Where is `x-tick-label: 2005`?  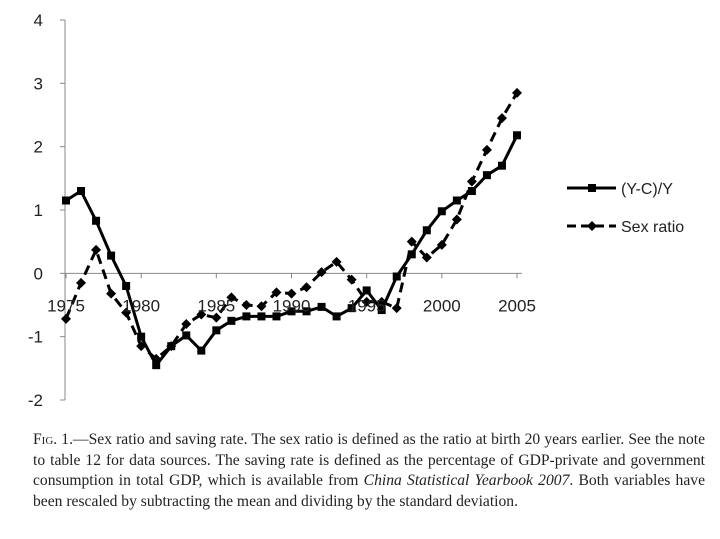
x-tick-label: 2005 is located at coordinates (517, 305).